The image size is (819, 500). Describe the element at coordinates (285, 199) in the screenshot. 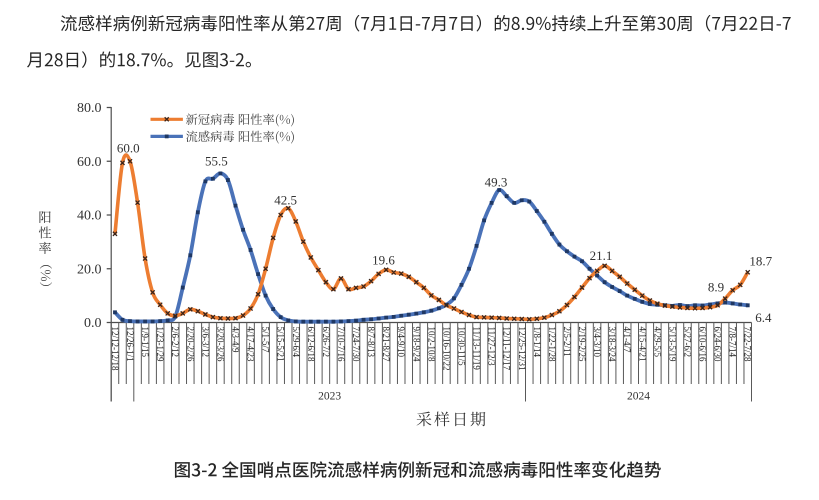

I see `svg-text: 42.5` at that location.